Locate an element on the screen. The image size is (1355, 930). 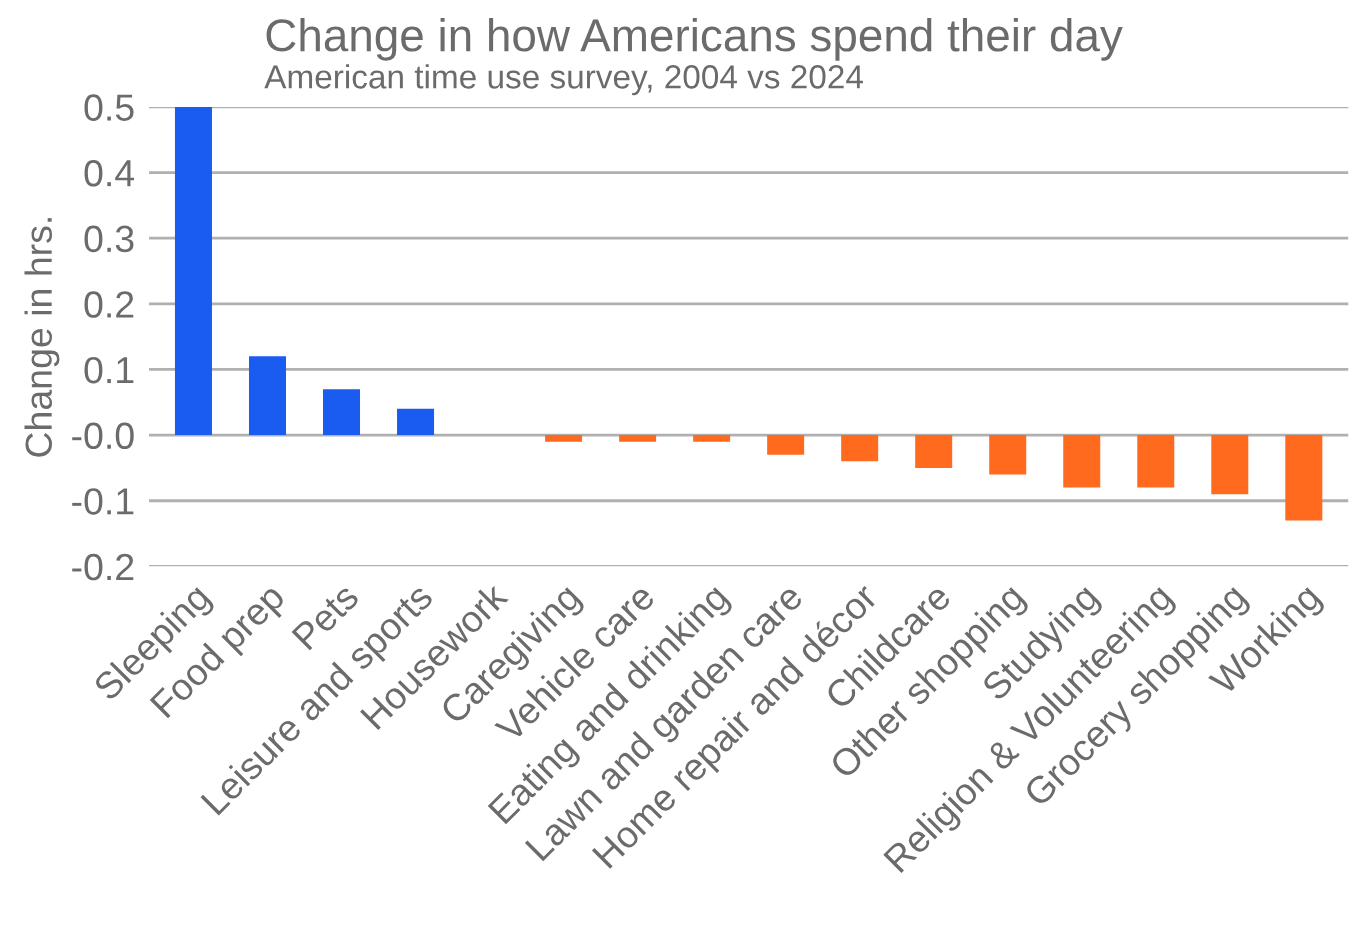
y-axis-title: Change in hrs. is located at coordinates (42, 337).